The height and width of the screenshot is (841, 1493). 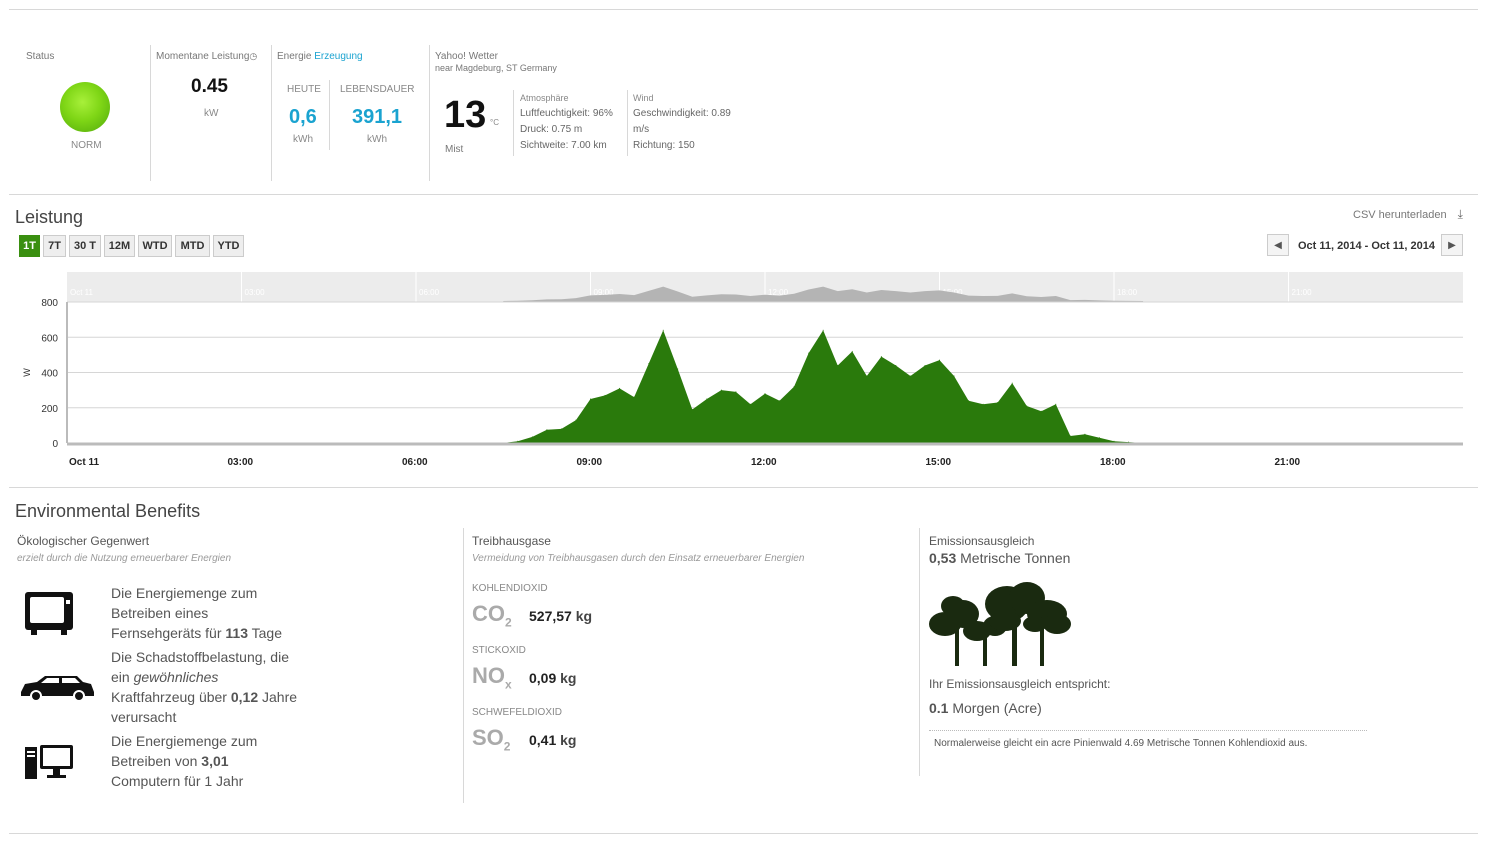 I want to click on y-tick-label: 600, so click(x=49, y=338).